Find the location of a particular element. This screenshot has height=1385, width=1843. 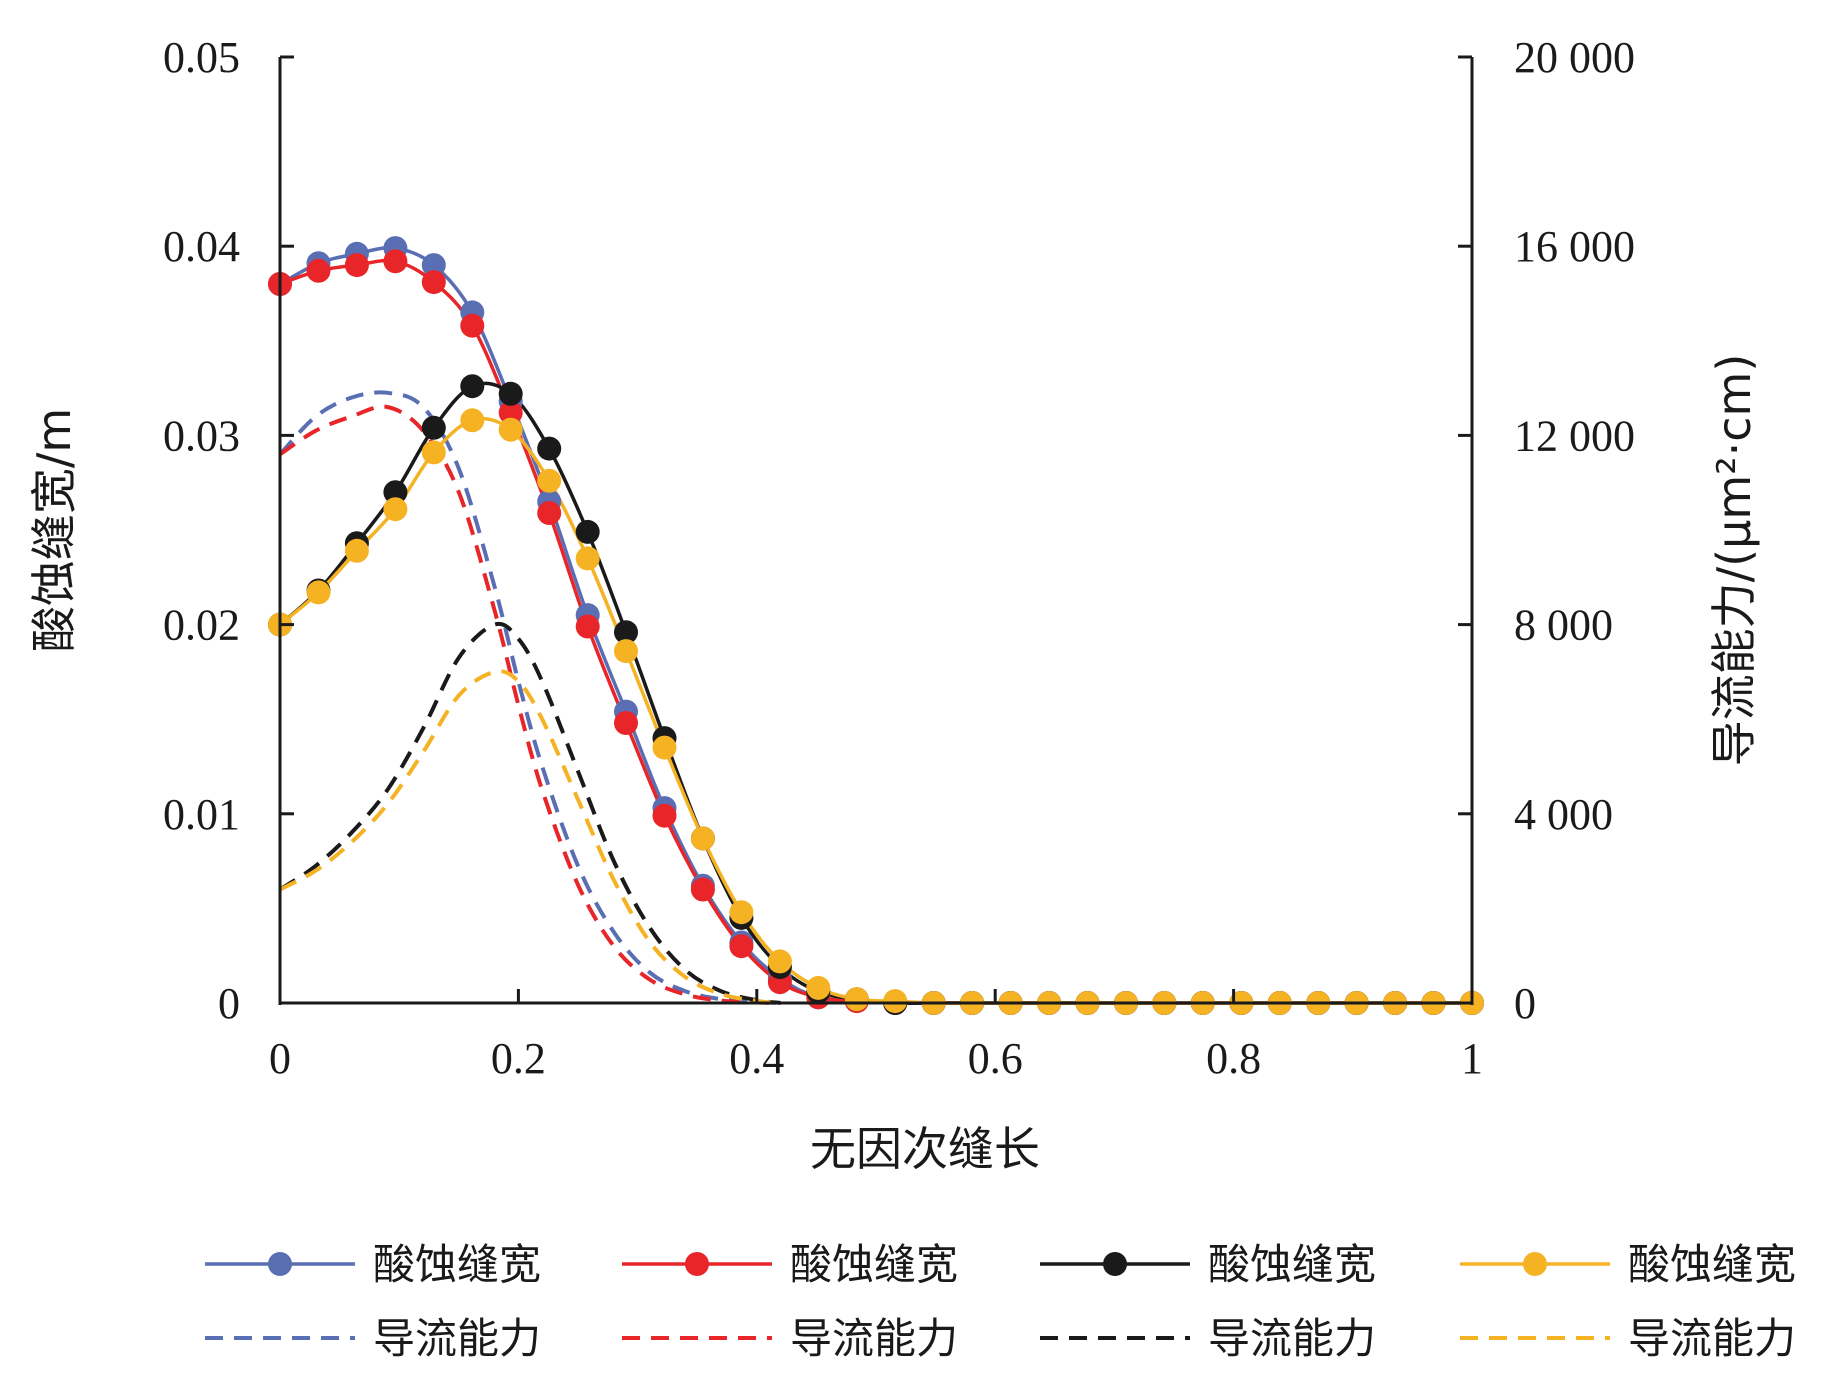

y-tick-label-right: 20 000 is located at coordinates (1574, 57).